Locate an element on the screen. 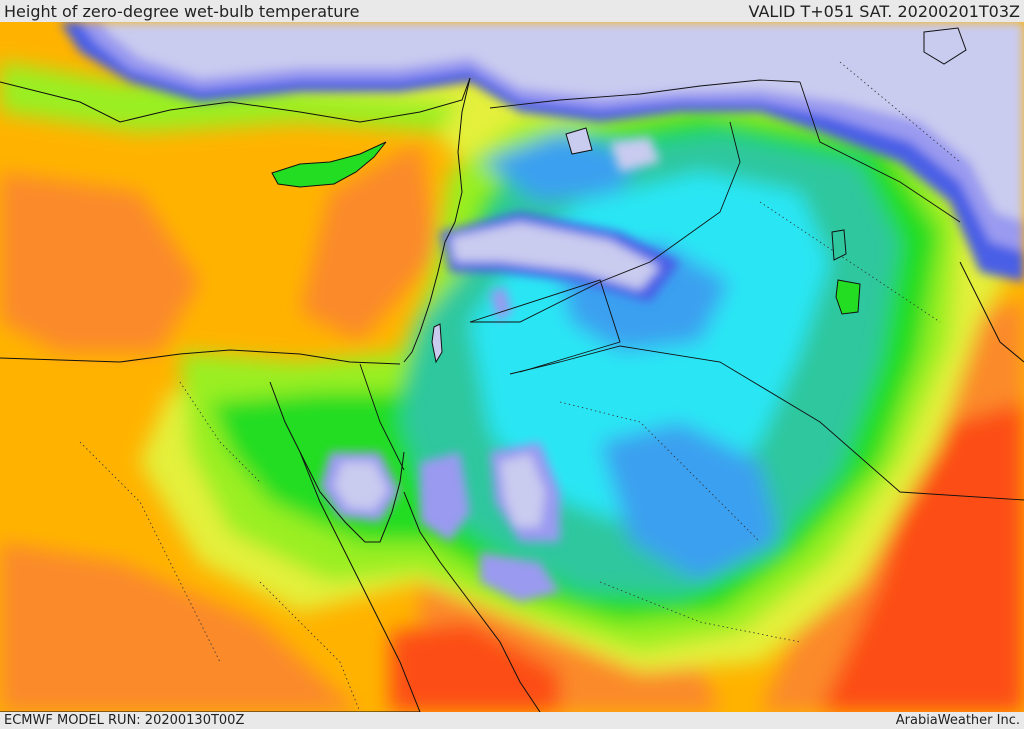  lake-van is located at coordinates (945, 46).